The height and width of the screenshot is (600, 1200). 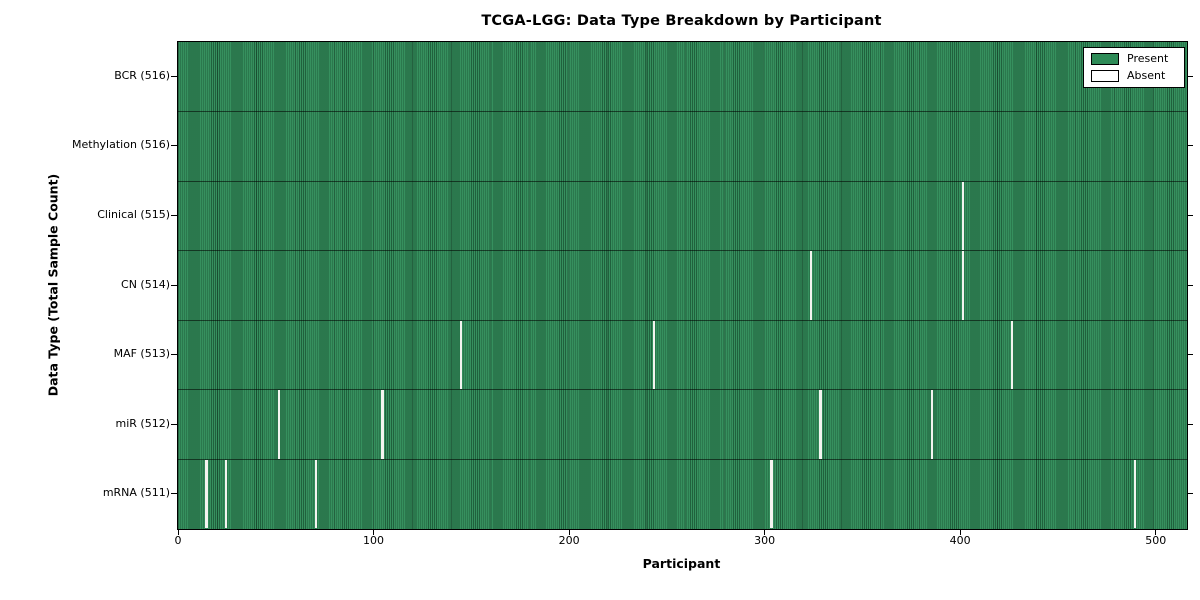 What do you see at coordinates (1148, 58) in the screenshot?
I see `legend-entry-label: Present` at bounding box center [1148, 58].